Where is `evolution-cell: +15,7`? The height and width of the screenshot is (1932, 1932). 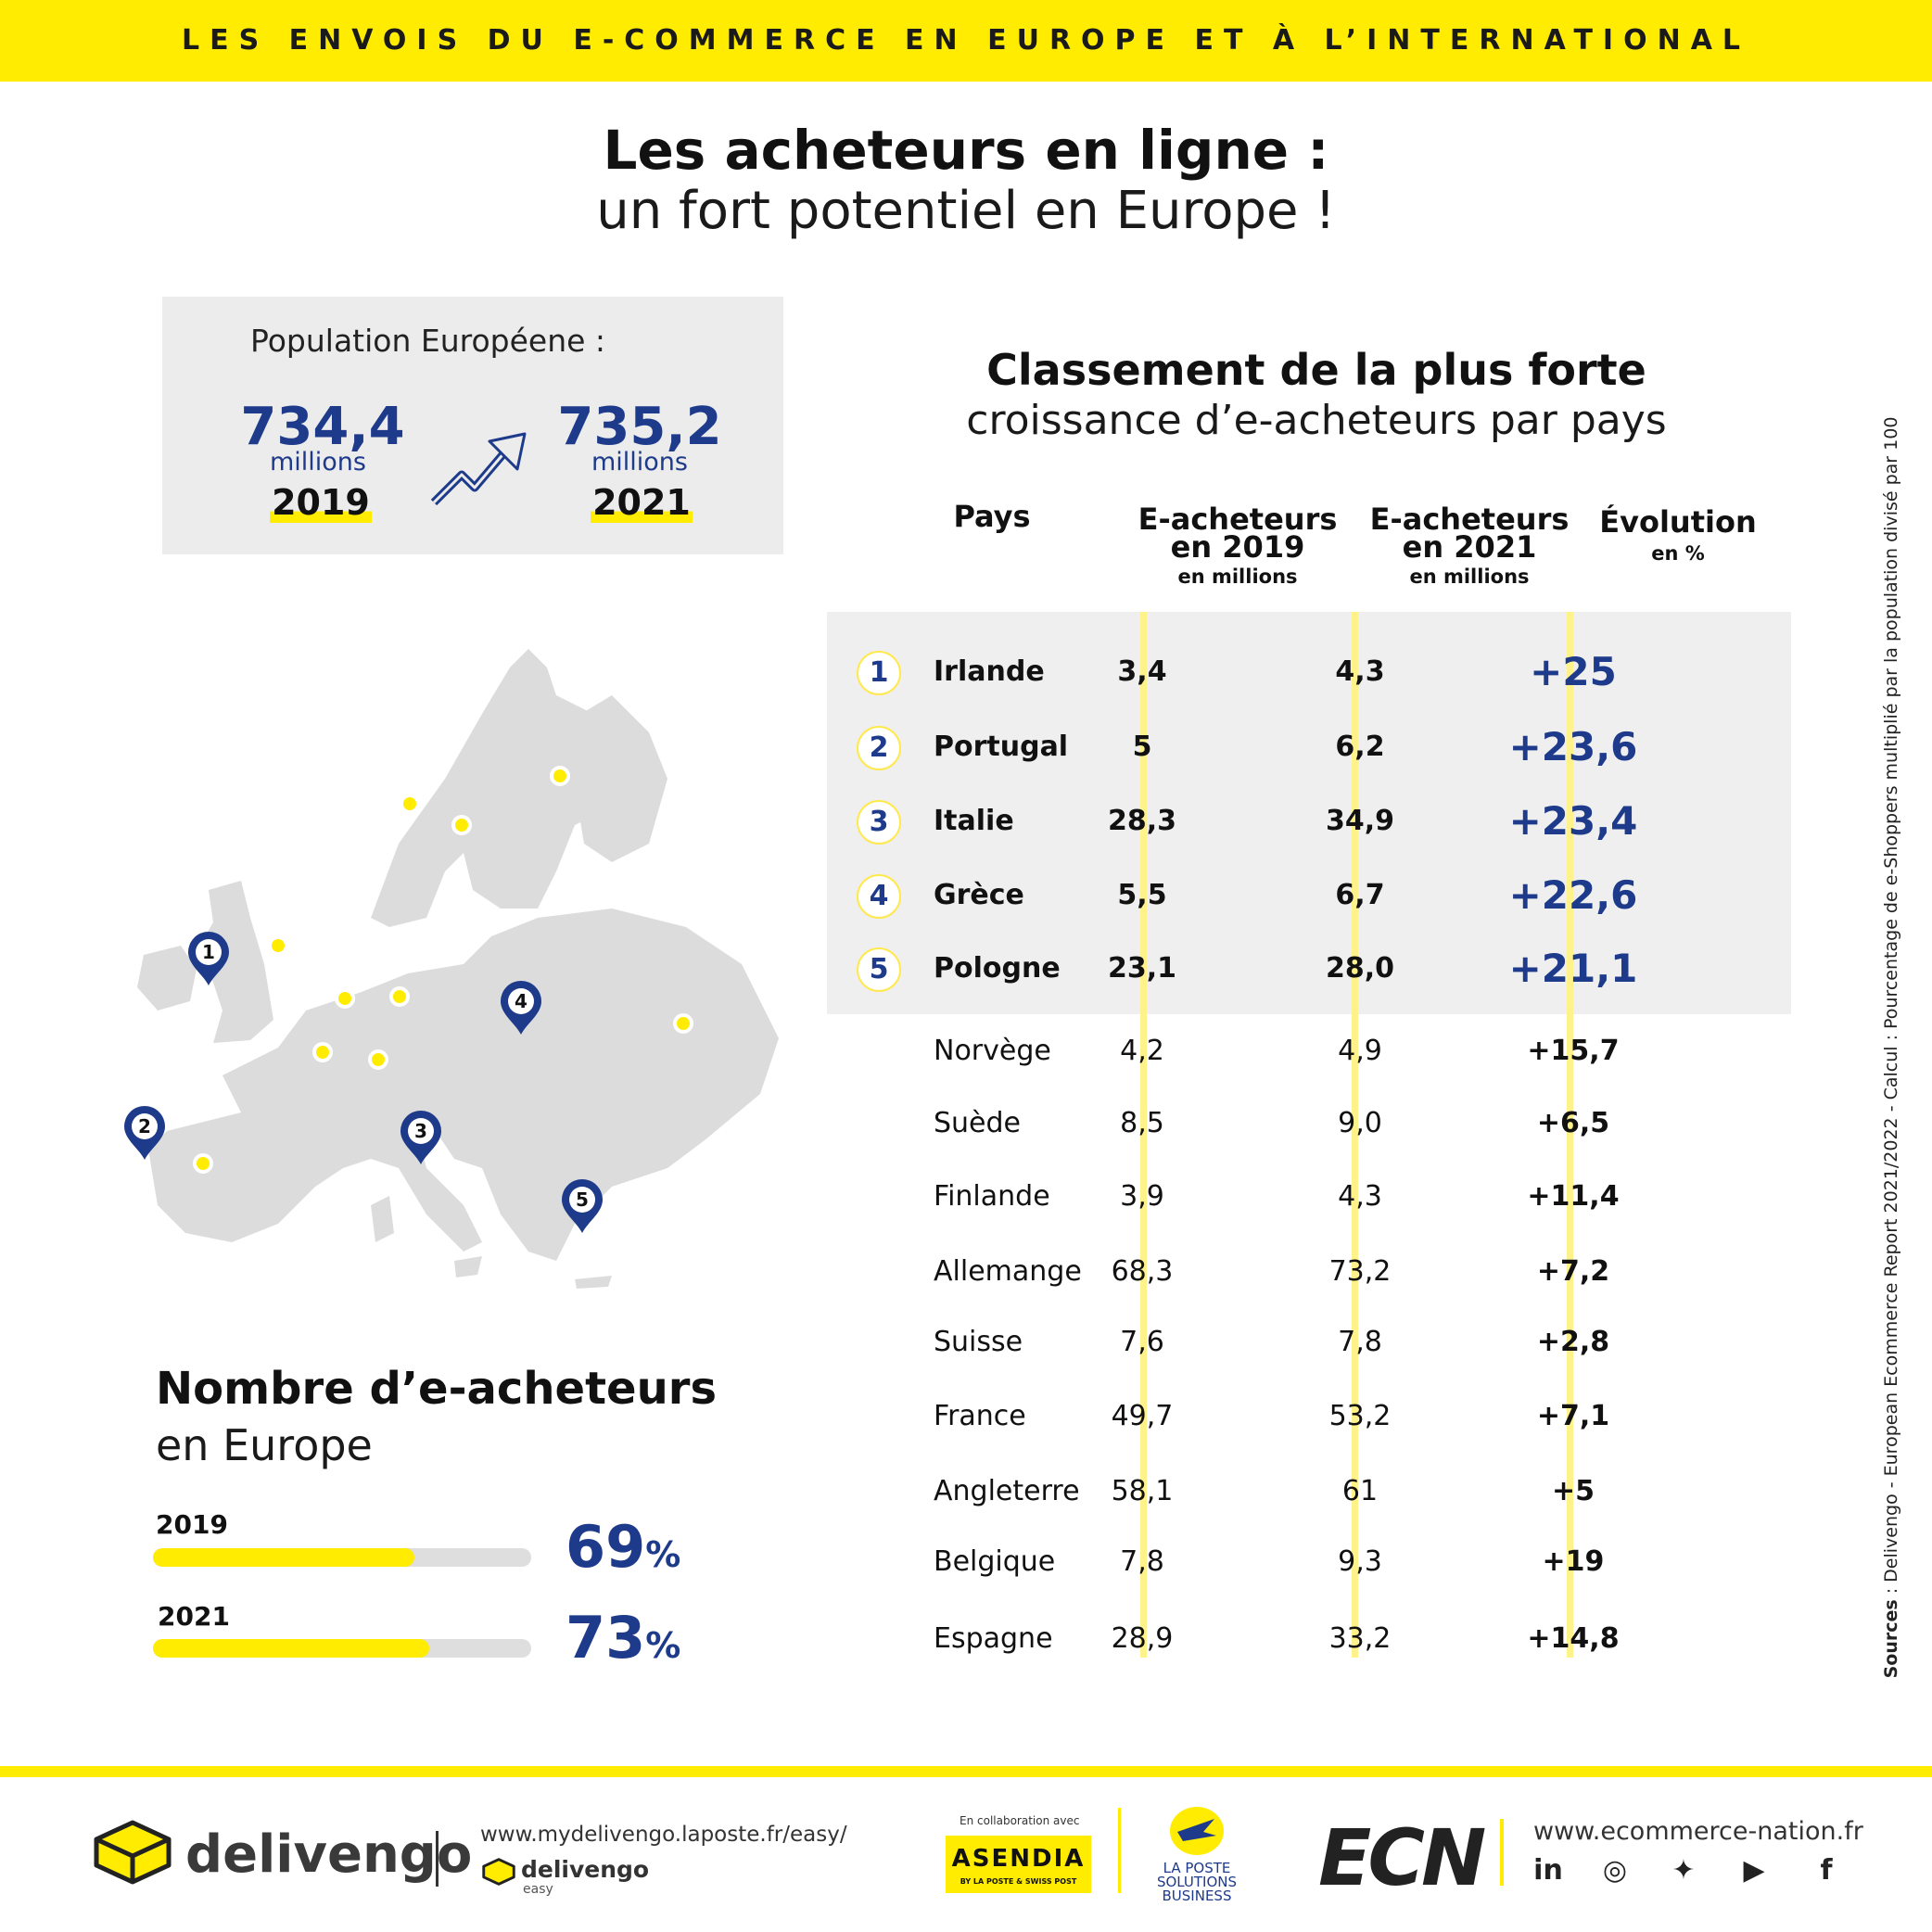 evolution-cell: +15,7 is located at coordinates (1573, 1051).